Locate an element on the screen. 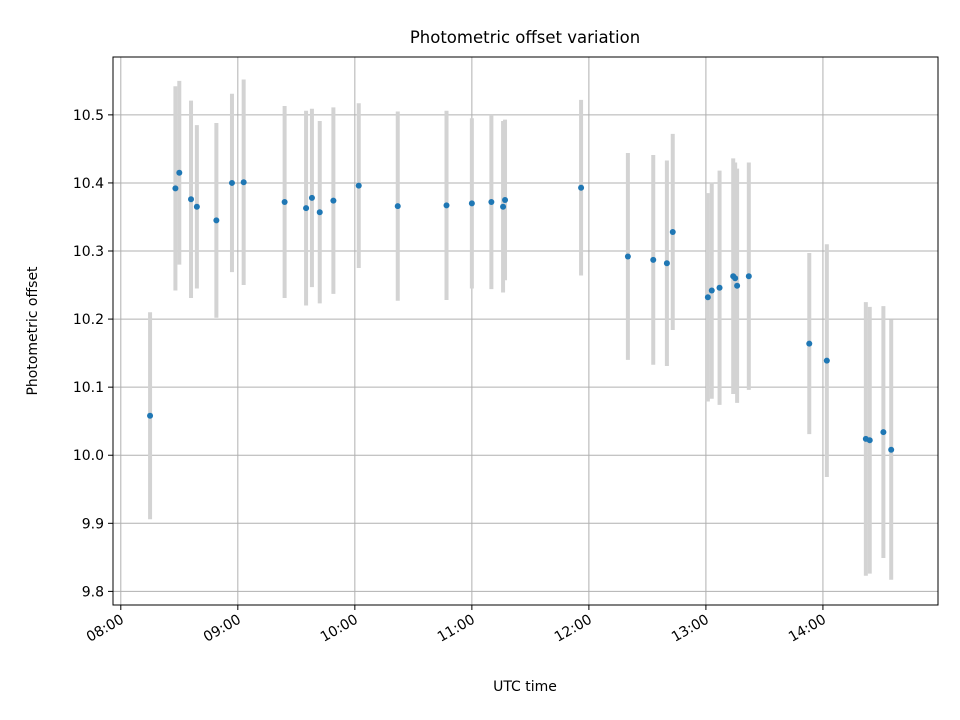 This screenshot has width=960, height=720. y-tick-label: 10.3 is located at coordinates (88, 252).